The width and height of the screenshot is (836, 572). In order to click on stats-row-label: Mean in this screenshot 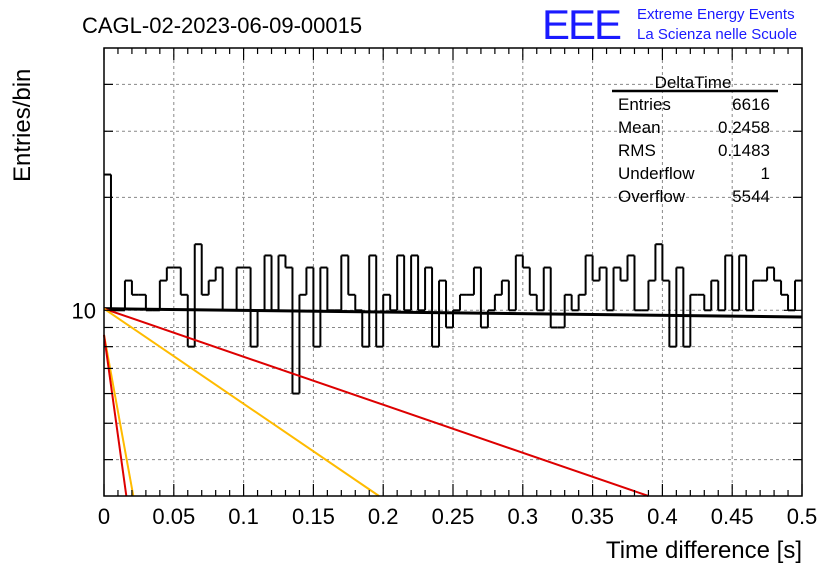, I will do `click(639, 127)`.